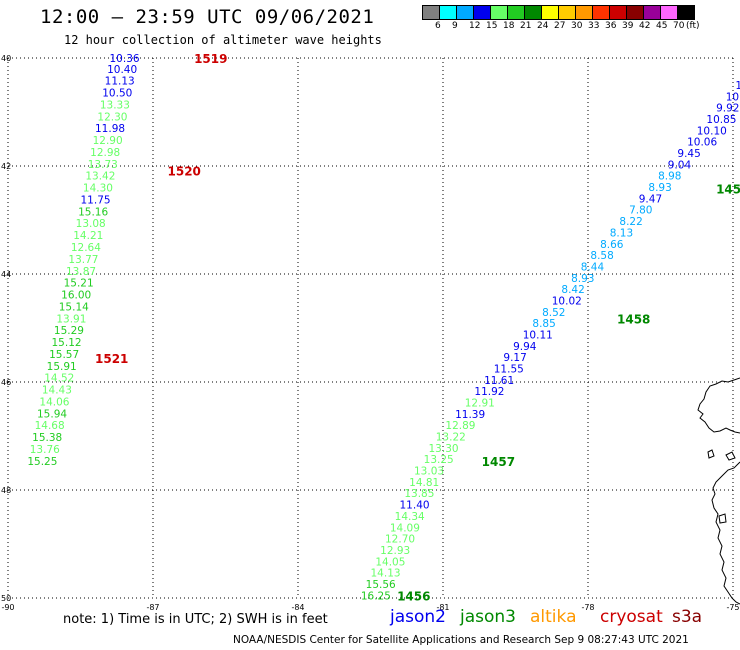 Image resolution: width=740 pixels, height=650 pixels. I want to click on pass-time-label: 1521, so click(111, 359).